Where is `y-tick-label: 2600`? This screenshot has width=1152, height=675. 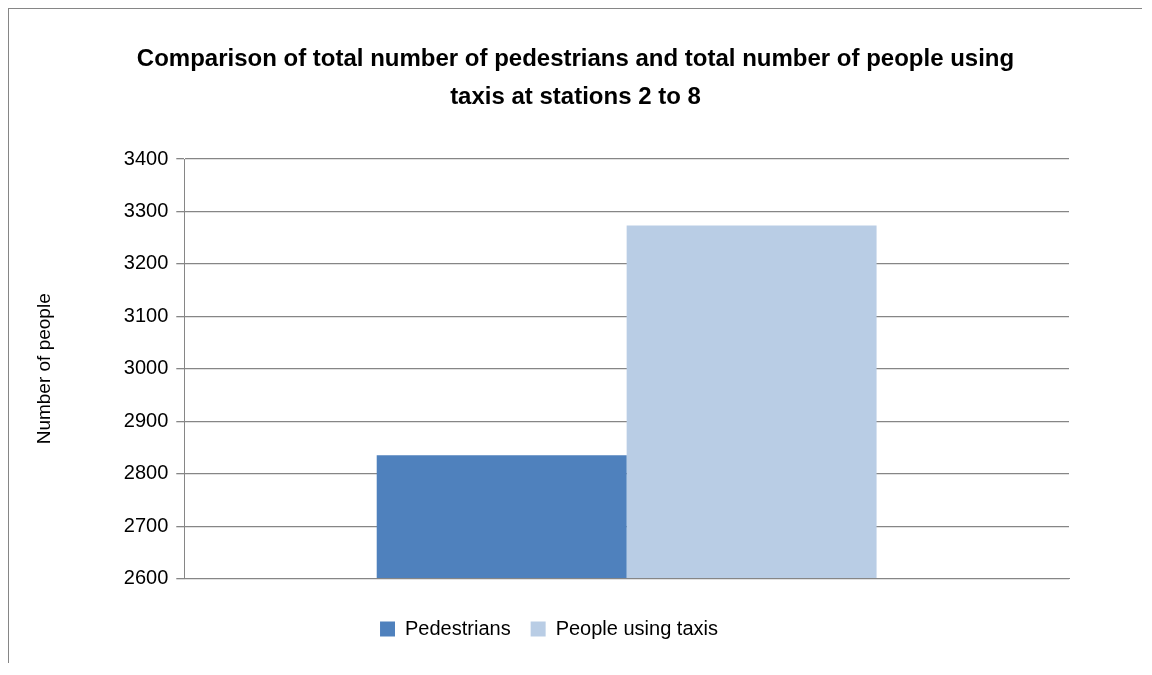 y-tick-label: 2600 is located at coordinates (146, 577).